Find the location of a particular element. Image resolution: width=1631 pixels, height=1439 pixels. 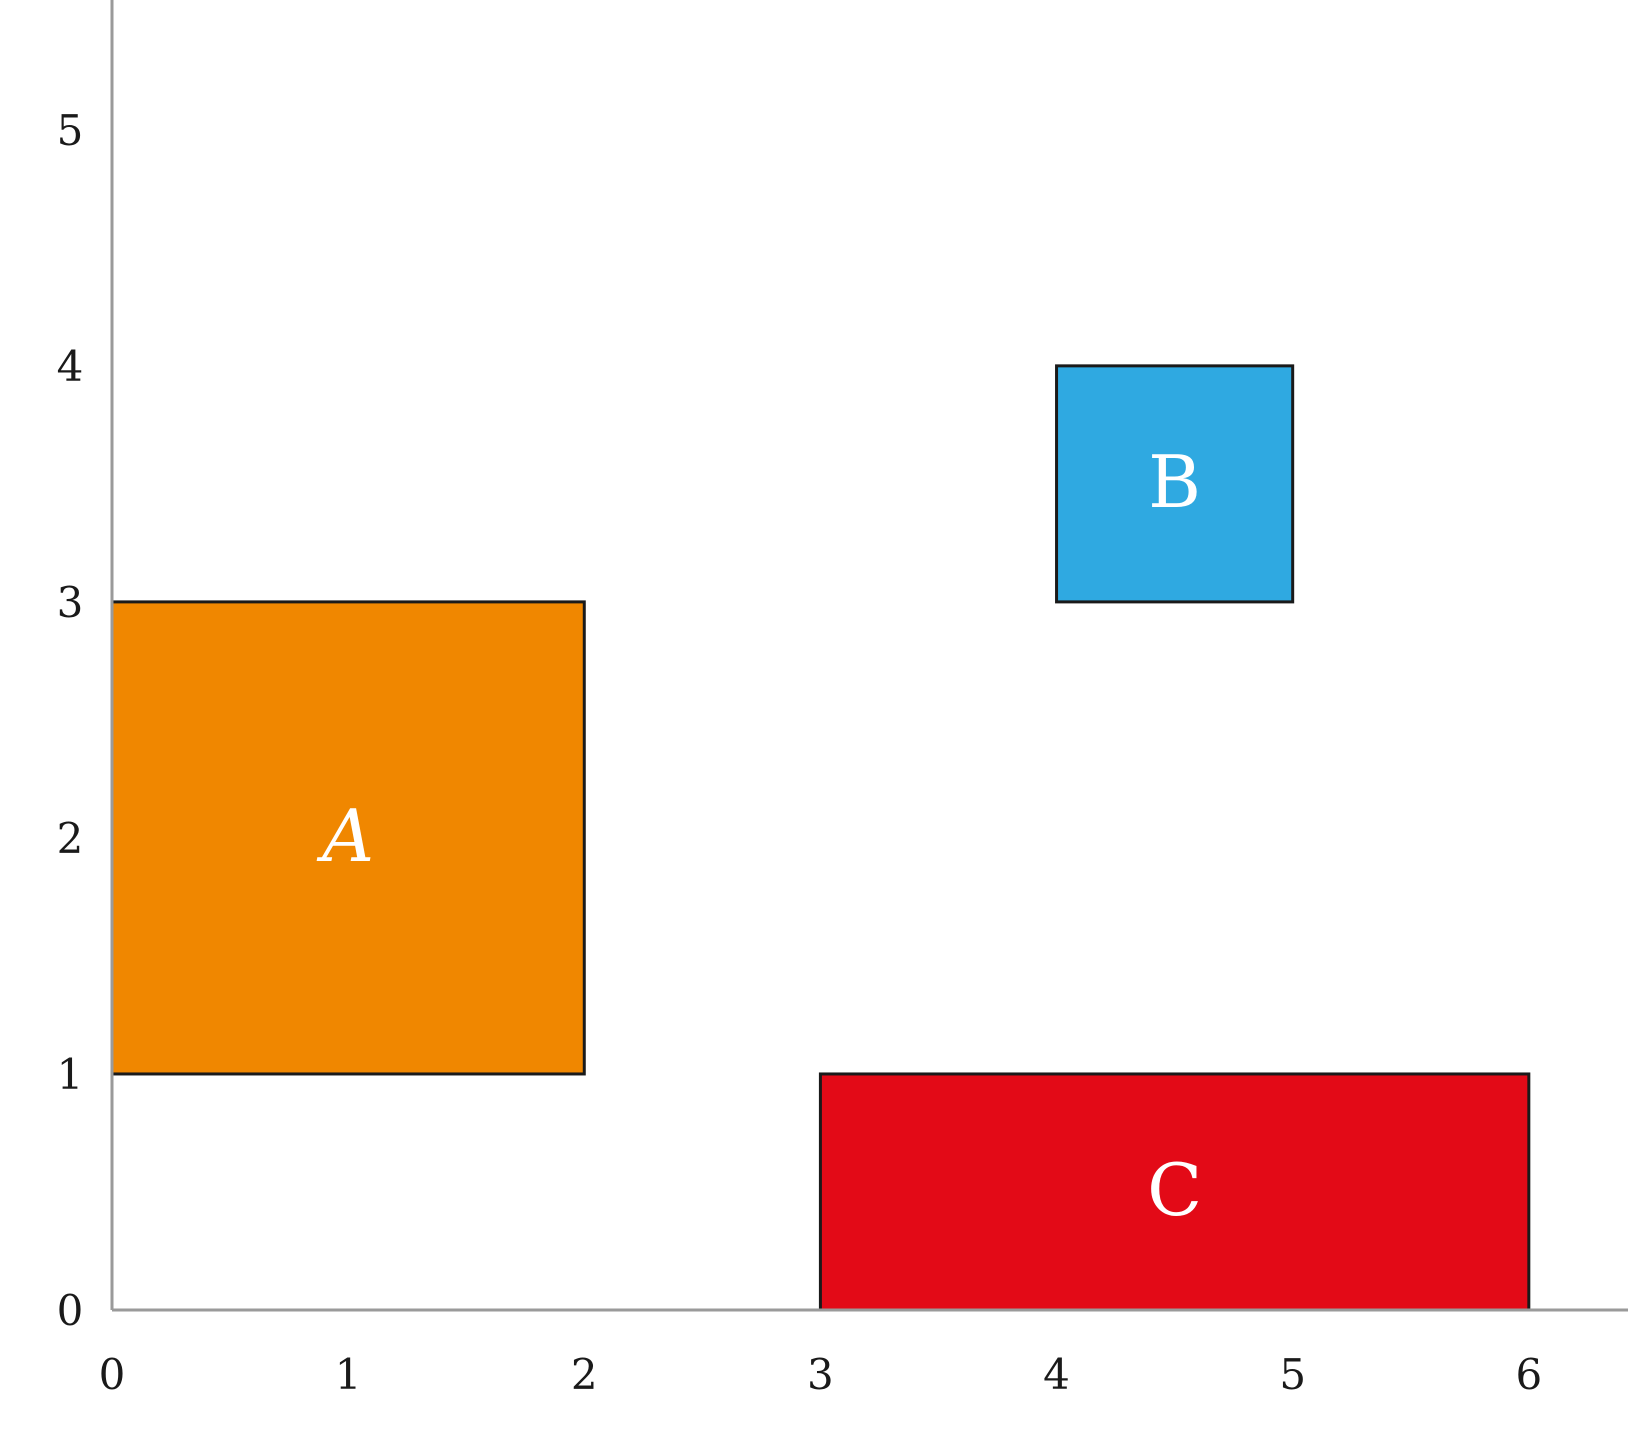

y-tick-label: 0 is located at coordinates (70, 1310).